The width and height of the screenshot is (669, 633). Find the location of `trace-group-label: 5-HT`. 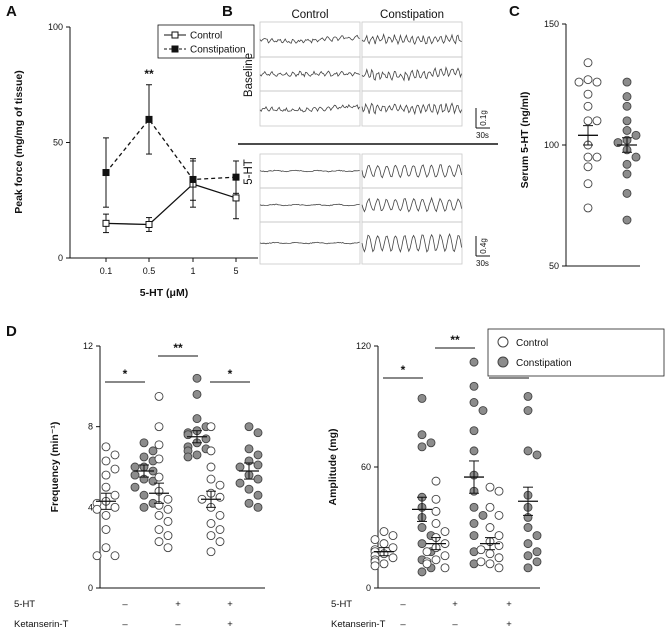

trace-group-label: 5-HT is located at coordinates (249, 172).